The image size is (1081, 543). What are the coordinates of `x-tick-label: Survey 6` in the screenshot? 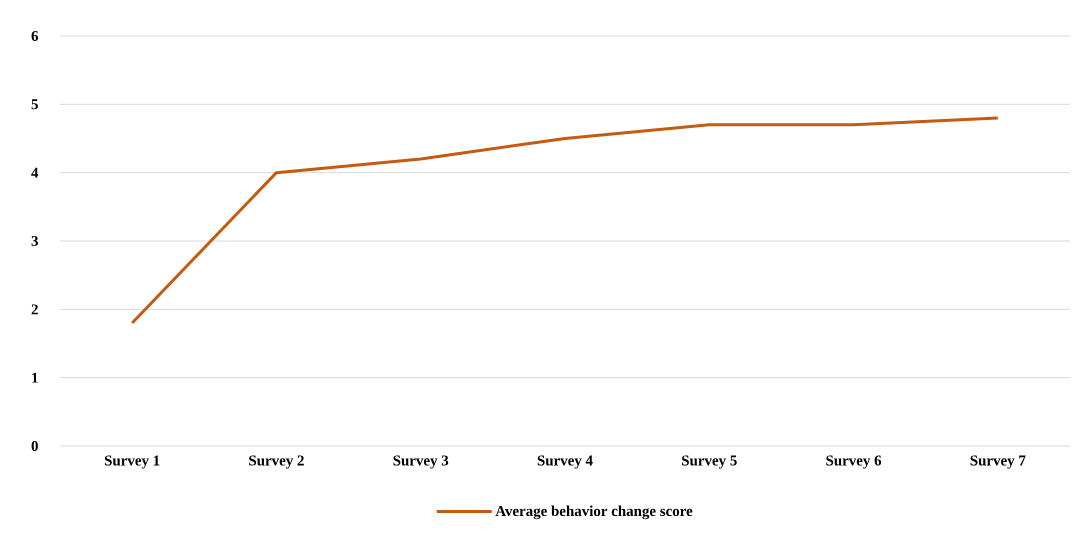 It's located at (854, 462).